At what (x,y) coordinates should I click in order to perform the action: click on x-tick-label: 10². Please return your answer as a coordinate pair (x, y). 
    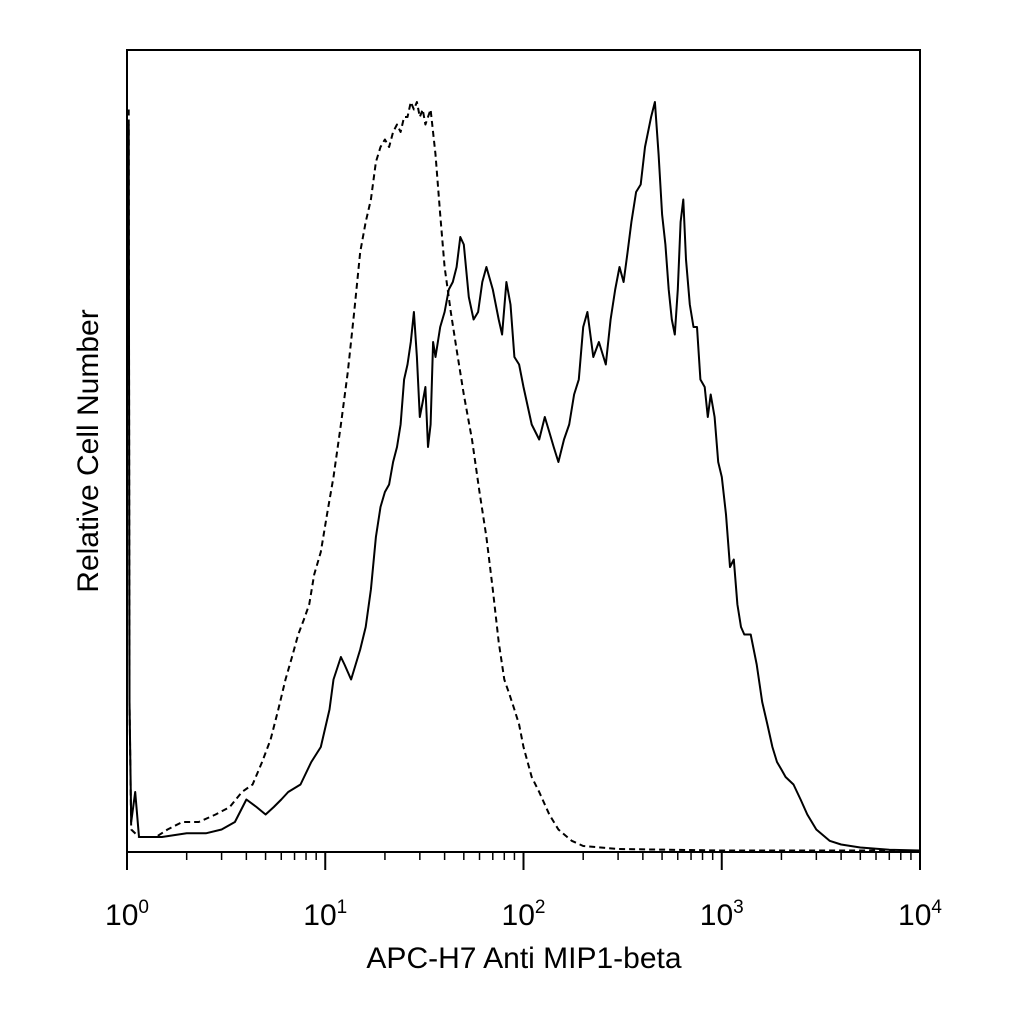
    Looking at the image, I should click on (524, 914).